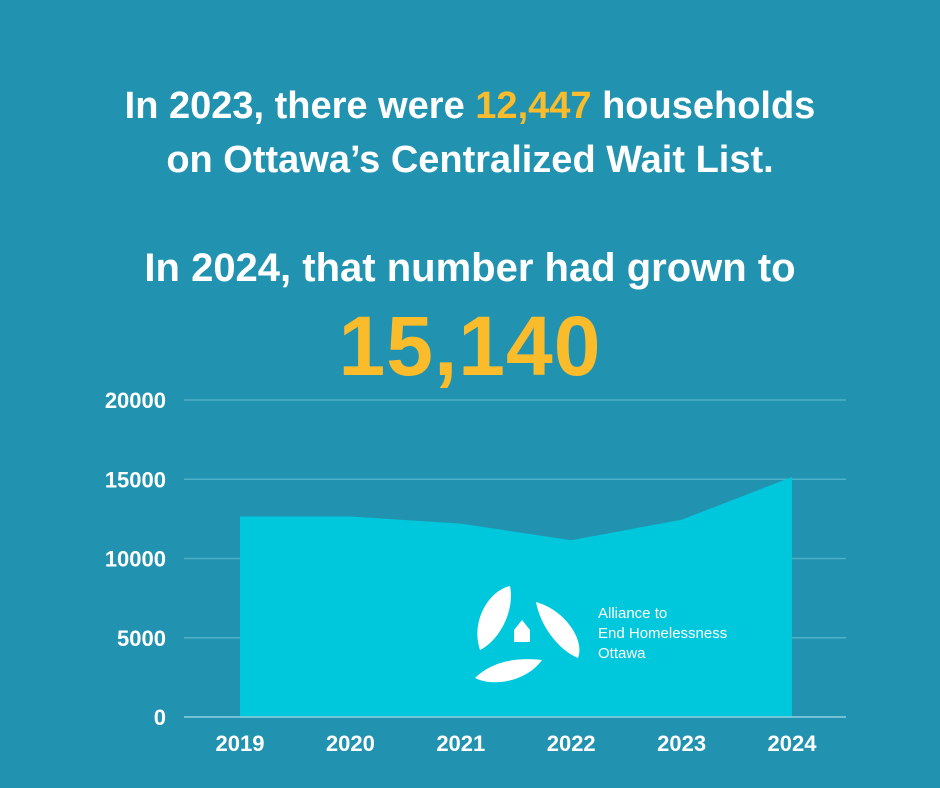 This screenshot has width=940, height=788. Describe the element at coordinates (135, 400) in the screenshot. I see `y-tick-label: 20000` at that location.